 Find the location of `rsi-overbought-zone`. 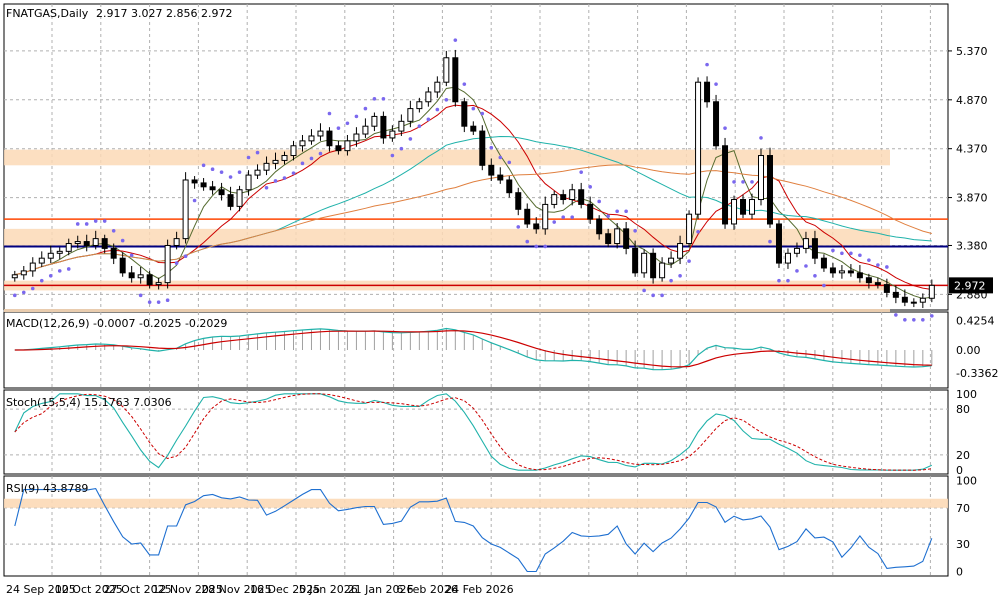

rsi-overbought-zone is located at coordinates (476, 503).